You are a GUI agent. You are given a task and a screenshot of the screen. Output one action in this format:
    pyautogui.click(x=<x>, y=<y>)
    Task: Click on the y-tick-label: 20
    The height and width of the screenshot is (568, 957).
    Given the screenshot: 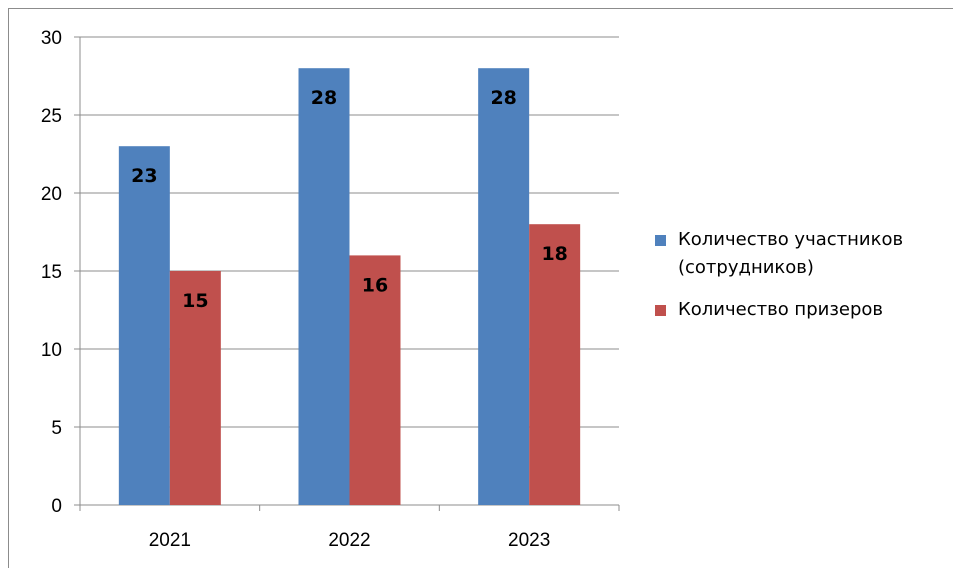 What is the action you would take?
    pyautogui.click(x=51, y=194)
    